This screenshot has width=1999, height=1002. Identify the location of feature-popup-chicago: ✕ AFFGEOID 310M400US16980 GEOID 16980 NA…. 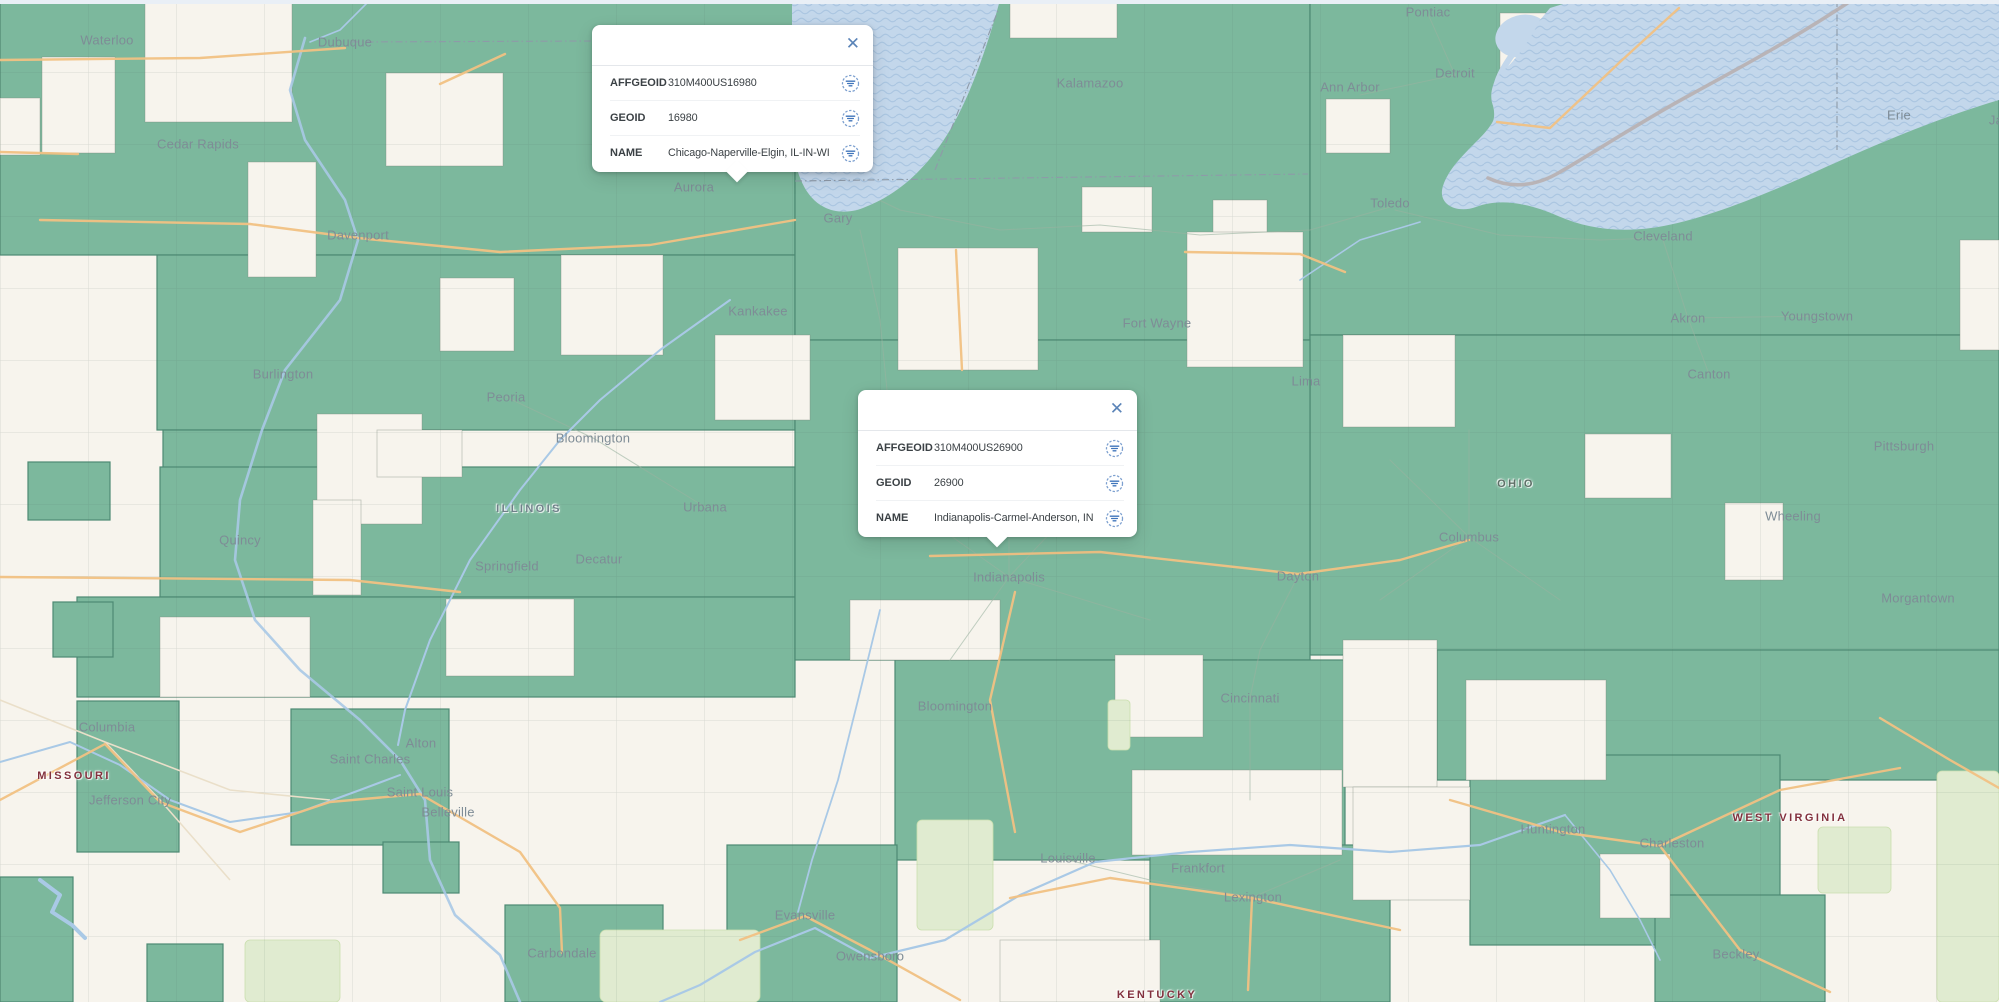
(732, 104).